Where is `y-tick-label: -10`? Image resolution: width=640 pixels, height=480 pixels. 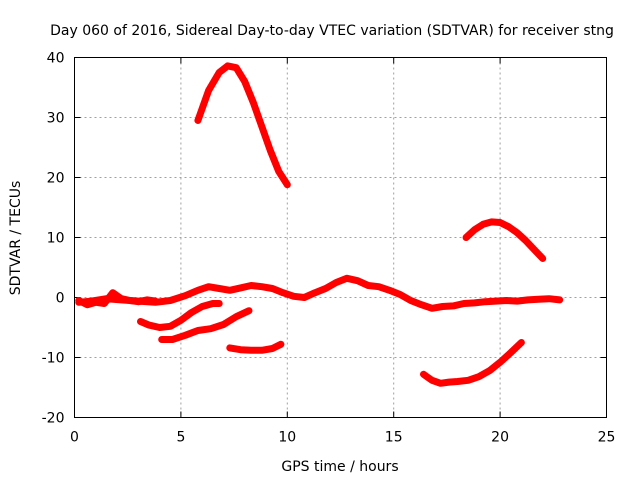
y-tick-label: -10 is located at coordinates (53, 359).